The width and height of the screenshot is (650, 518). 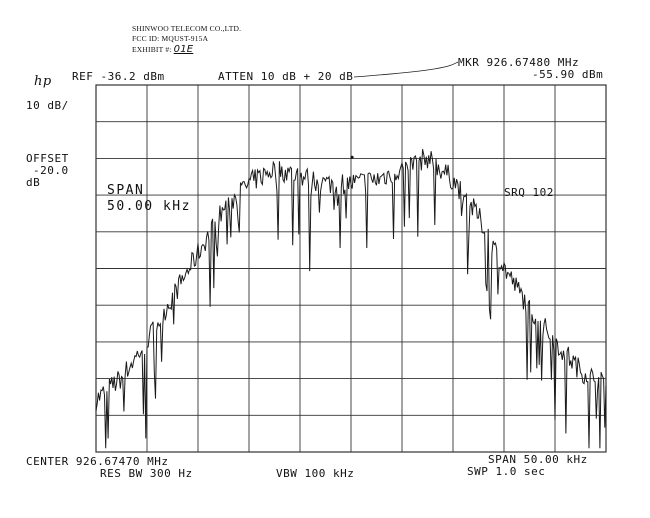 I want to click on resolution-bandwidth: RES BW 300 Hz, so click(x=146, y=473).